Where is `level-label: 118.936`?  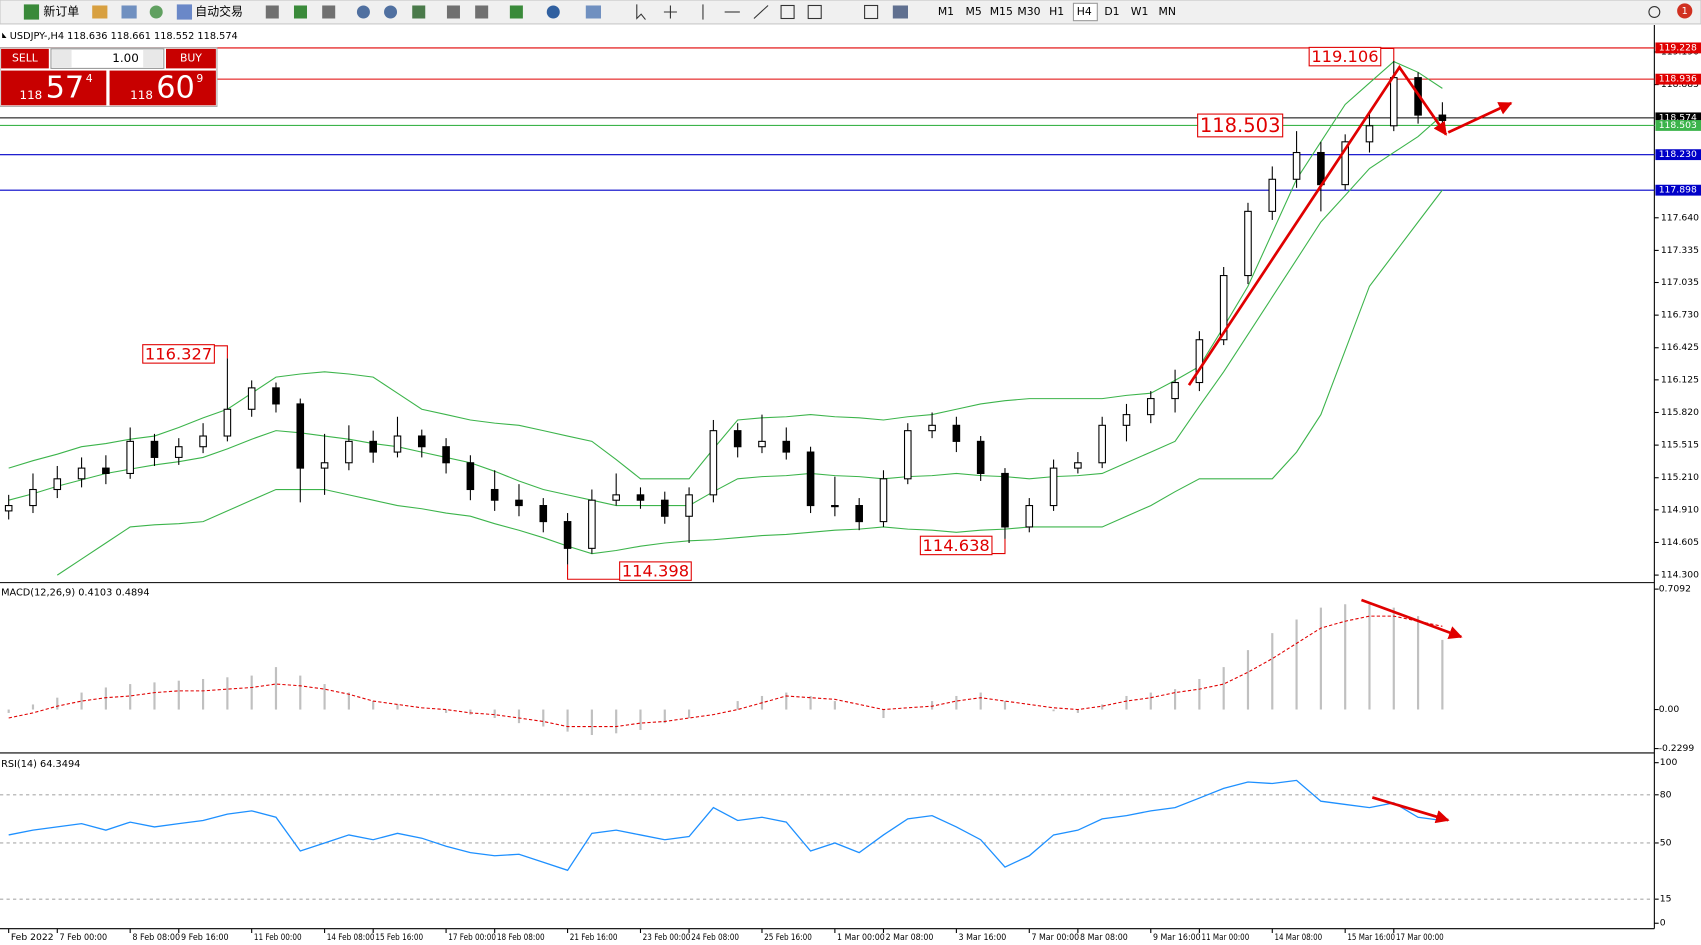 level-label: 118.936 is located at coordinates (1678, 79).